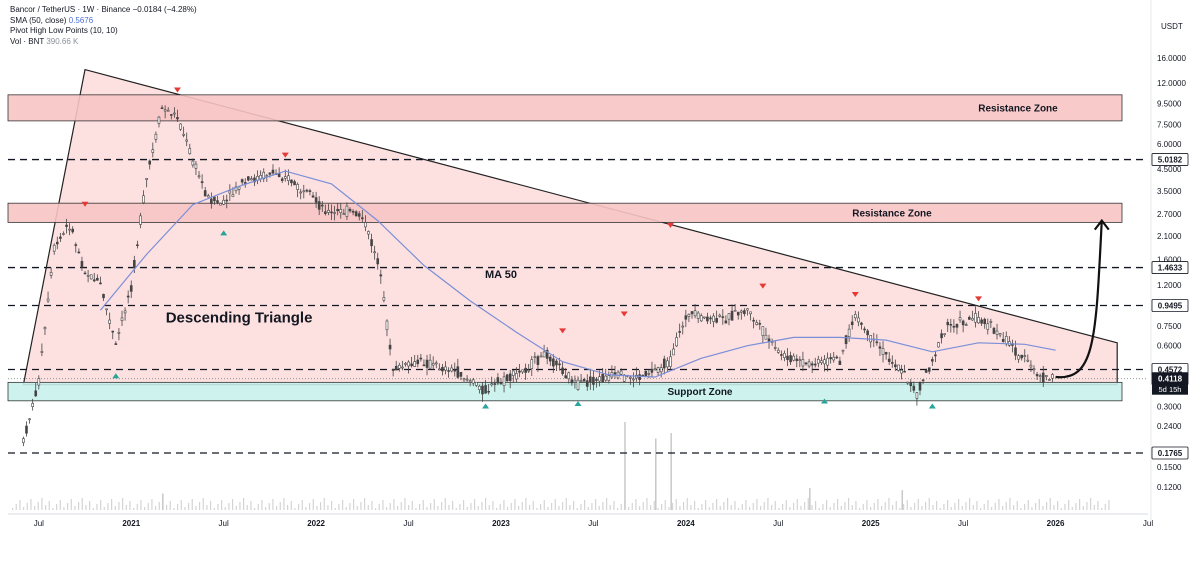 The height and width of the screenshot is (572, 1200). What do you see at coordinates (27, 41) in the screenshot?
I see `vol-label: Vol · BNT` at bounding box center [27, 41].